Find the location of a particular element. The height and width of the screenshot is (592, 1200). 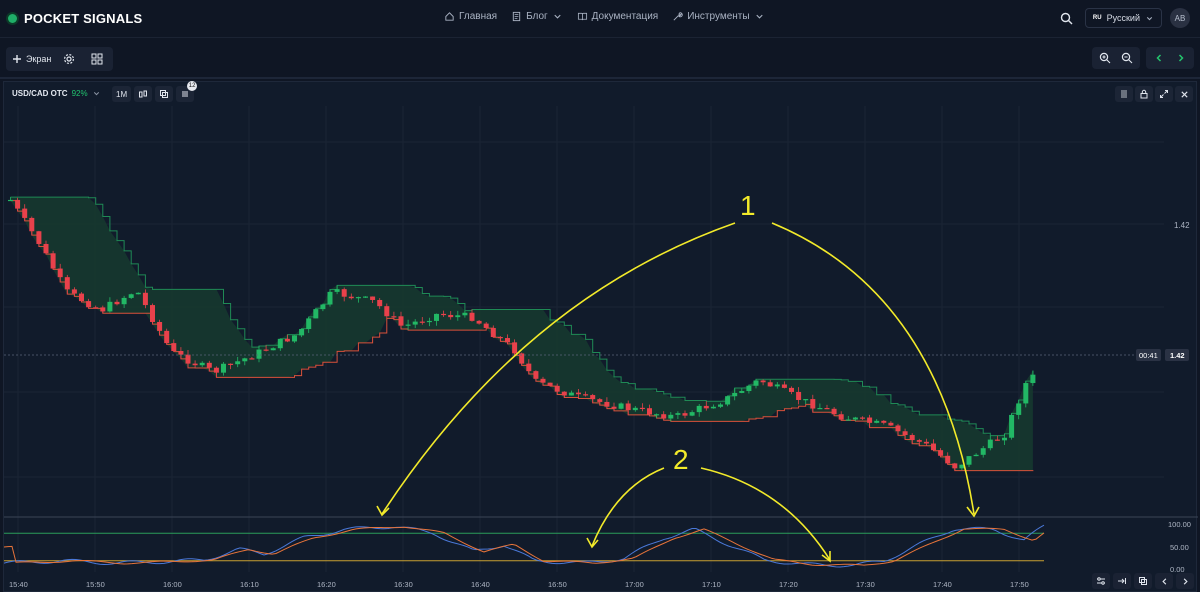

time-label: 17:00 is located at coordinates (634, 584).